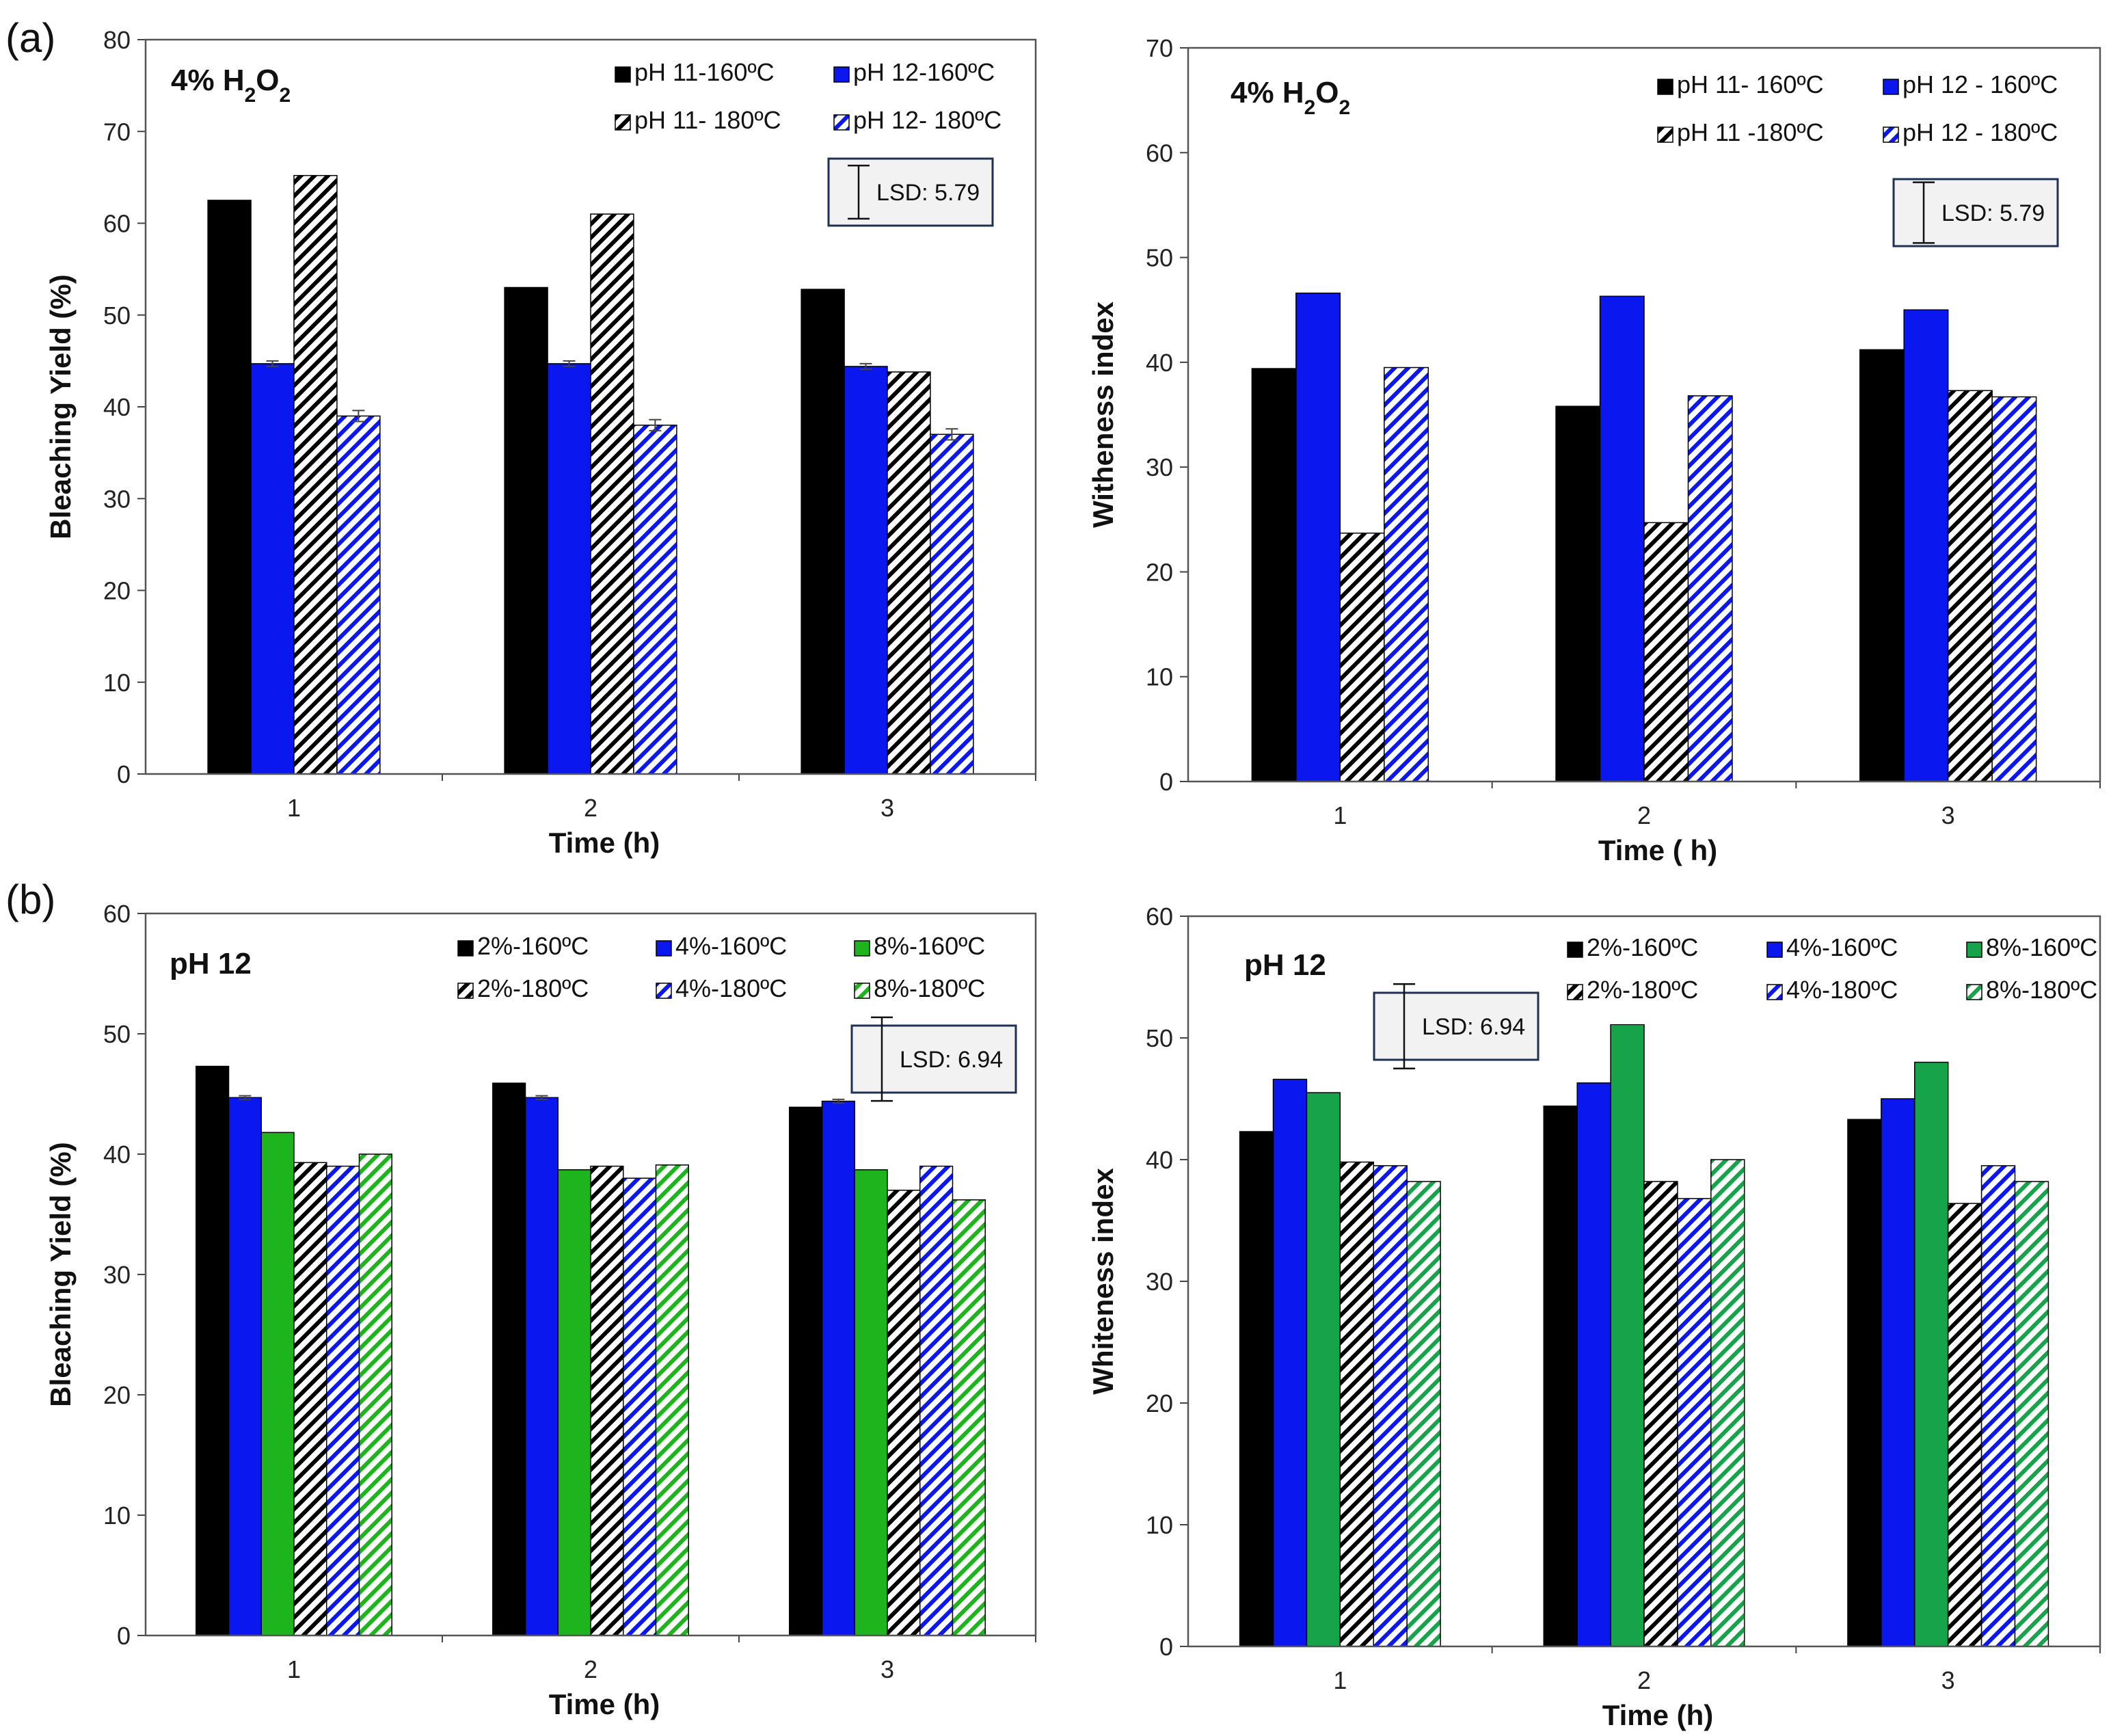 This screenshot has width=2111, height=1736. Describe the element at coordinates (1159, 363) in the screenshot. I see `y-tick-label: 40` at that location.